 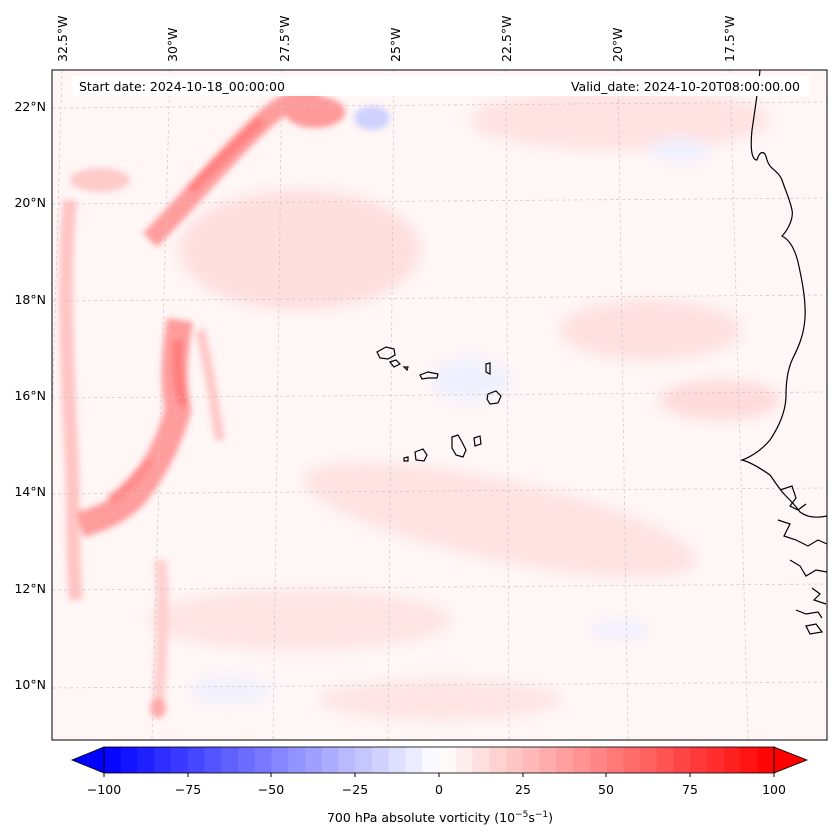 I want to click on colorbar-tick-label: 75, so click(x=690, y=789).